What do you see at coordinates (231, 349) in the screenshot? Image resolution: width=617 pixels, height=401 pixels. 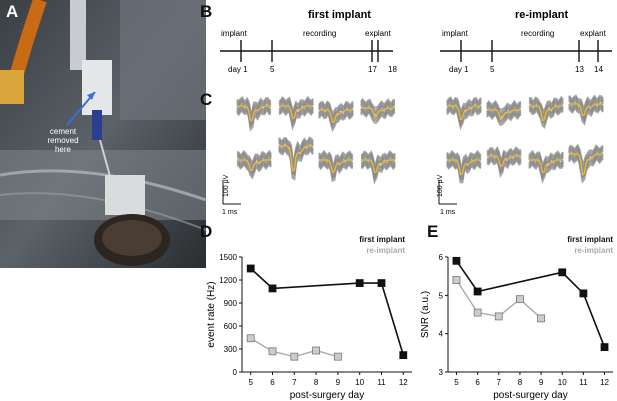 I see `y-tick-label: 300` at bounding box center [231, 349].